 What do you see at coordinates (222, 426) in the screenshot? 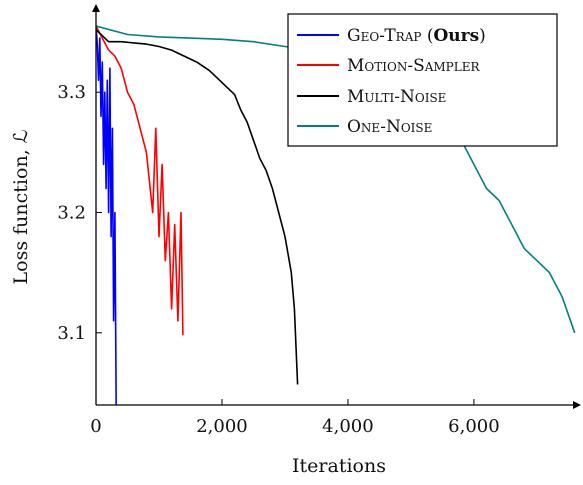
I see `x-tick-label: 2,000` at bounding box center [222, 426].